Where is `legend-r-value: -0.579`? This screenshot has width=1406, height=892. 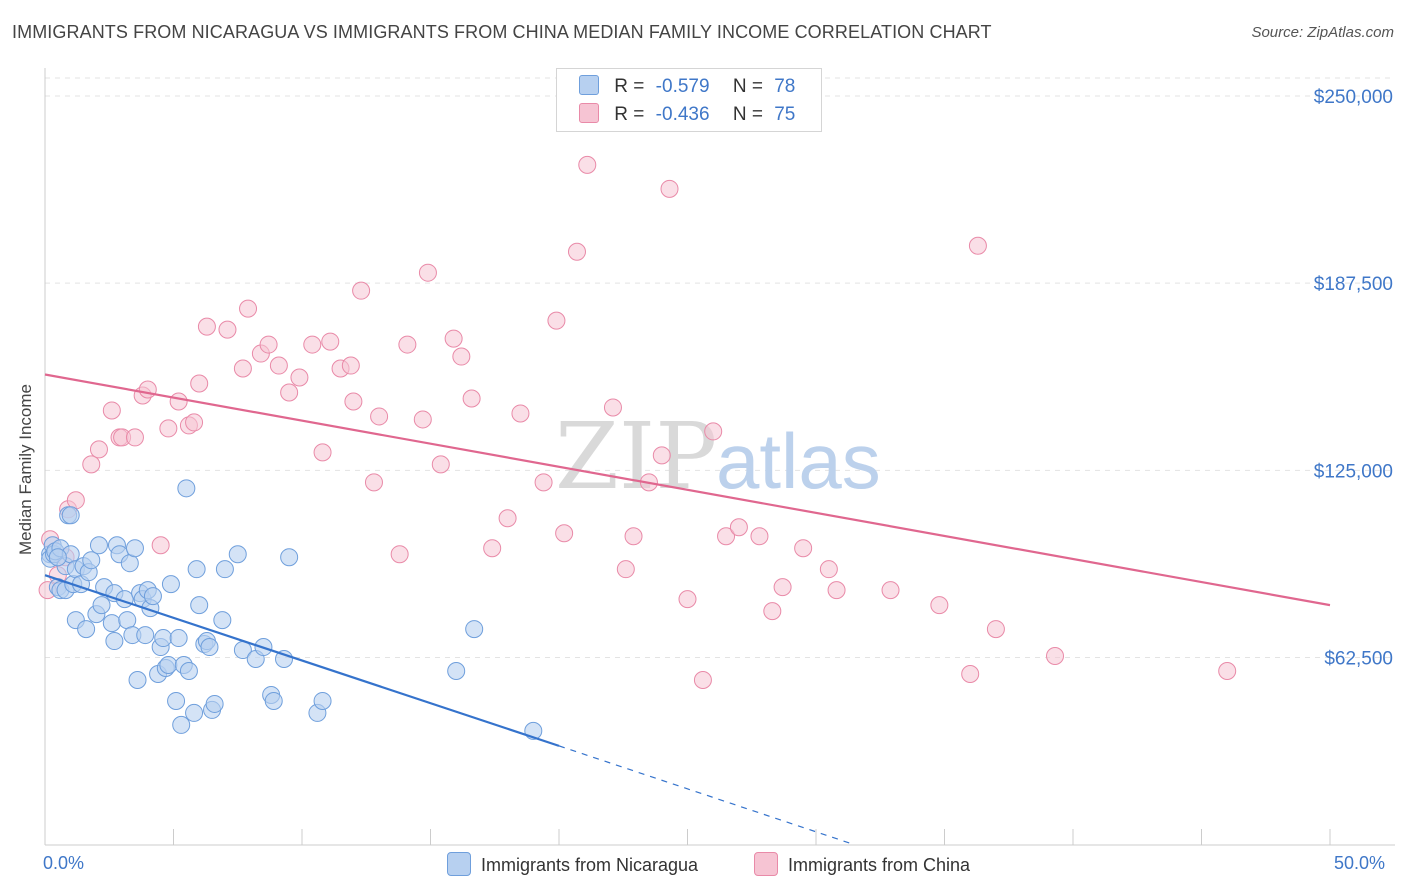 legend-r-value: -0.579 is located at coordinates (682, 86).